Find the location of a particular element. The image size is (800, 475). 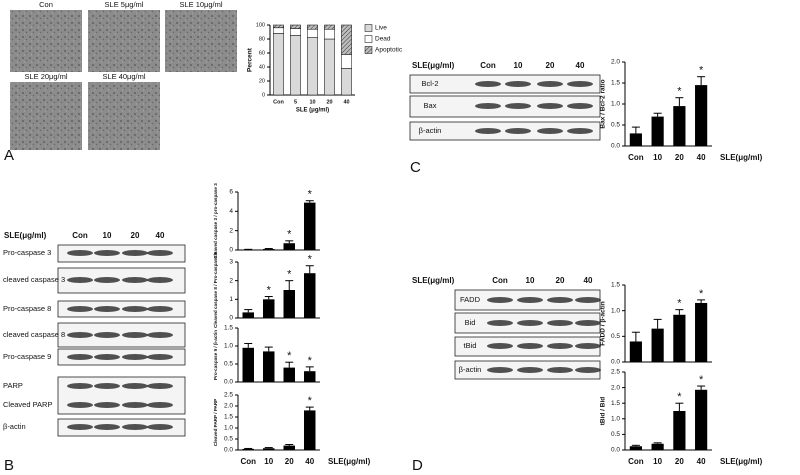

y-tick-label: 0.5 is located at coordinates (615, 434).